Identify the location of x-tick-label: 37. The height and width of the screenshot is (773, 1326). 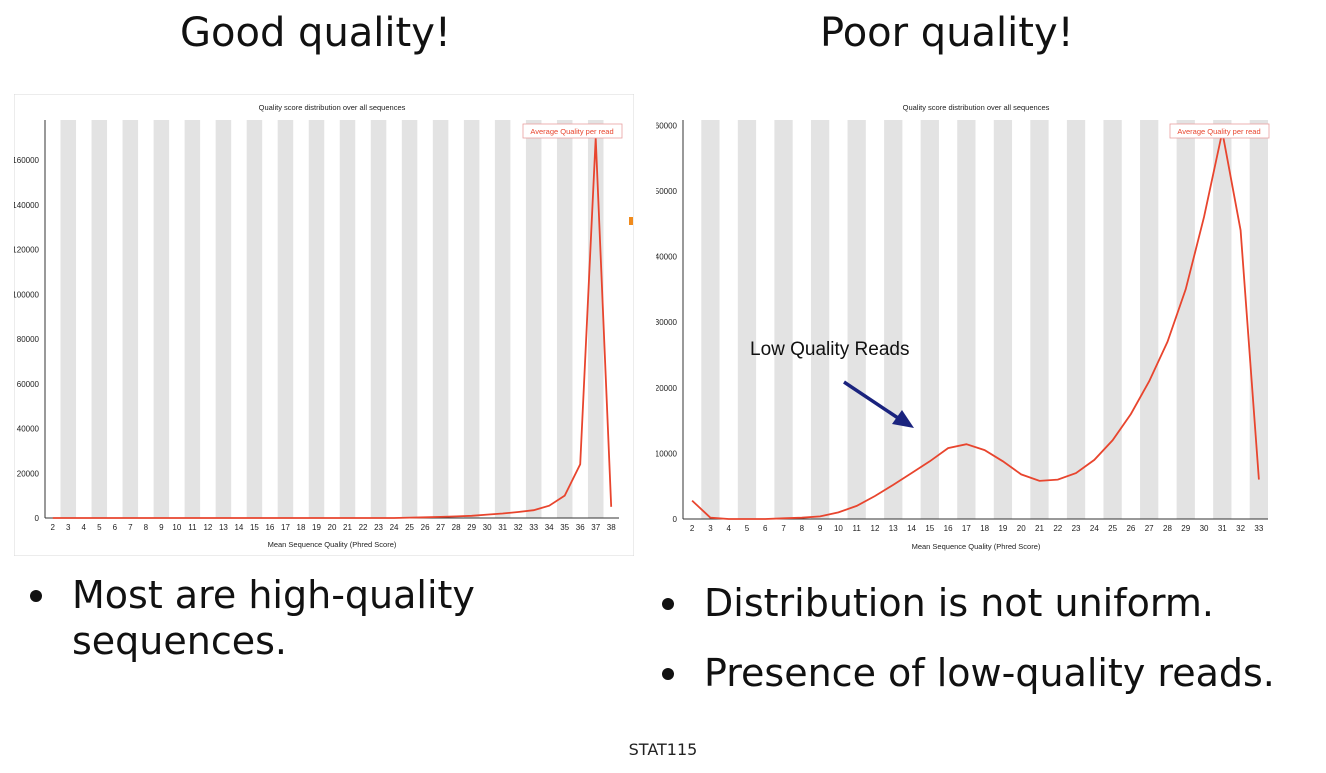
(595, 527).